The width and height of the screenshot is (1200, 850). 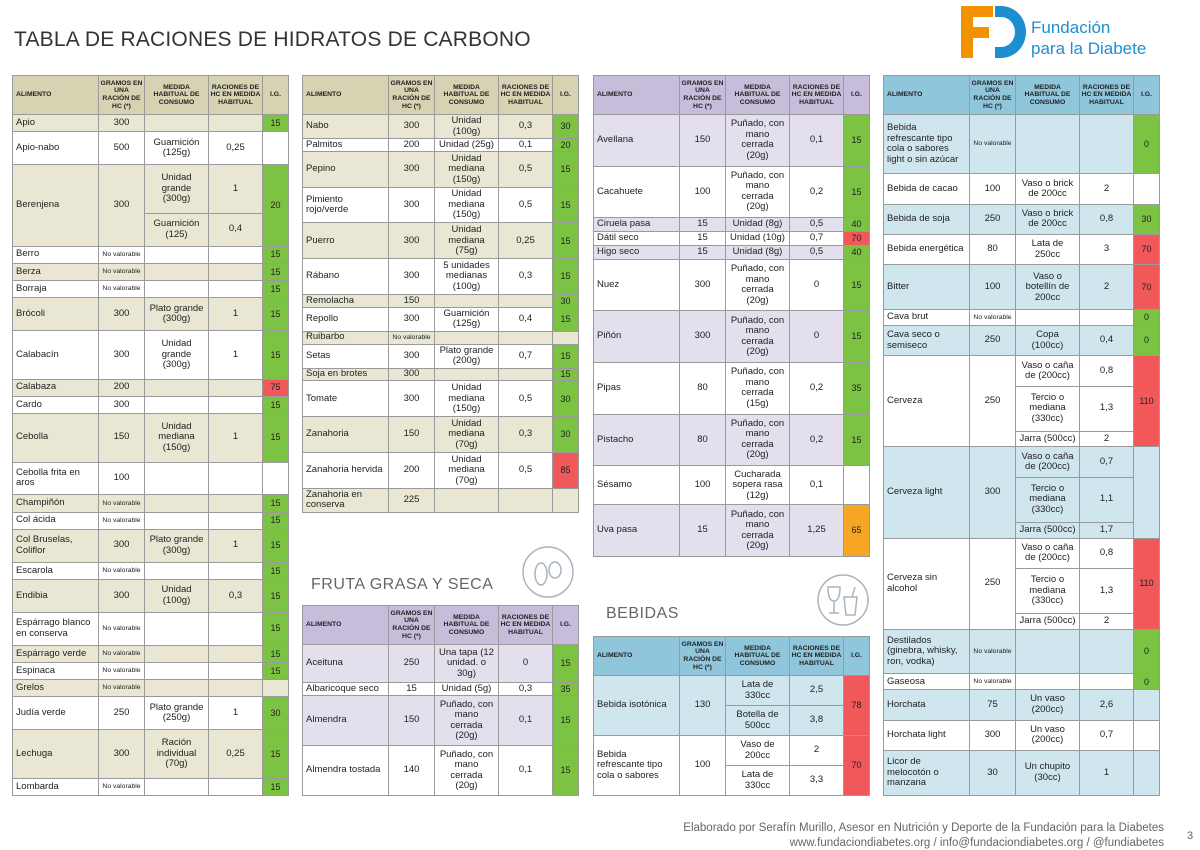 What do you see at coordinates (1106, 705) in the screenshot?
I see `rations: 2,6` at bounding box center [1106, 705].